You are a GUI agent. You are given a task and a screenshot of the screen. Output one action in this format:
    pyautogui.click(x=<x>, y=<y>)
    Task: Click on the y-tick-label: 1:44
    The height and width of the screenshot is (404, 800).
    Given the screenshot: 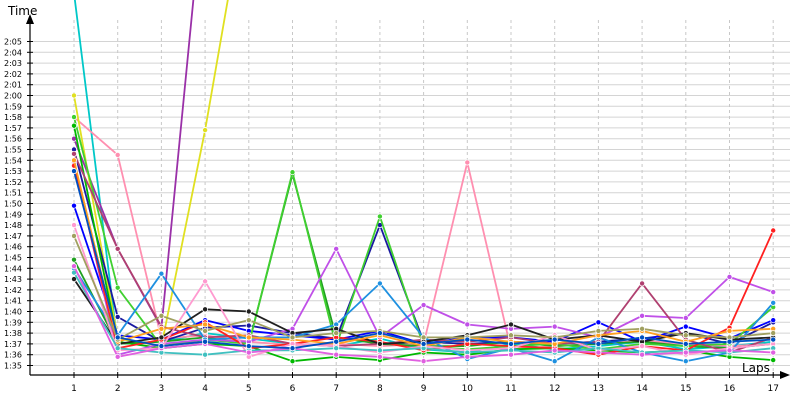 What is the action you would take?
    pyautogui.click(x=13, y=268)
    